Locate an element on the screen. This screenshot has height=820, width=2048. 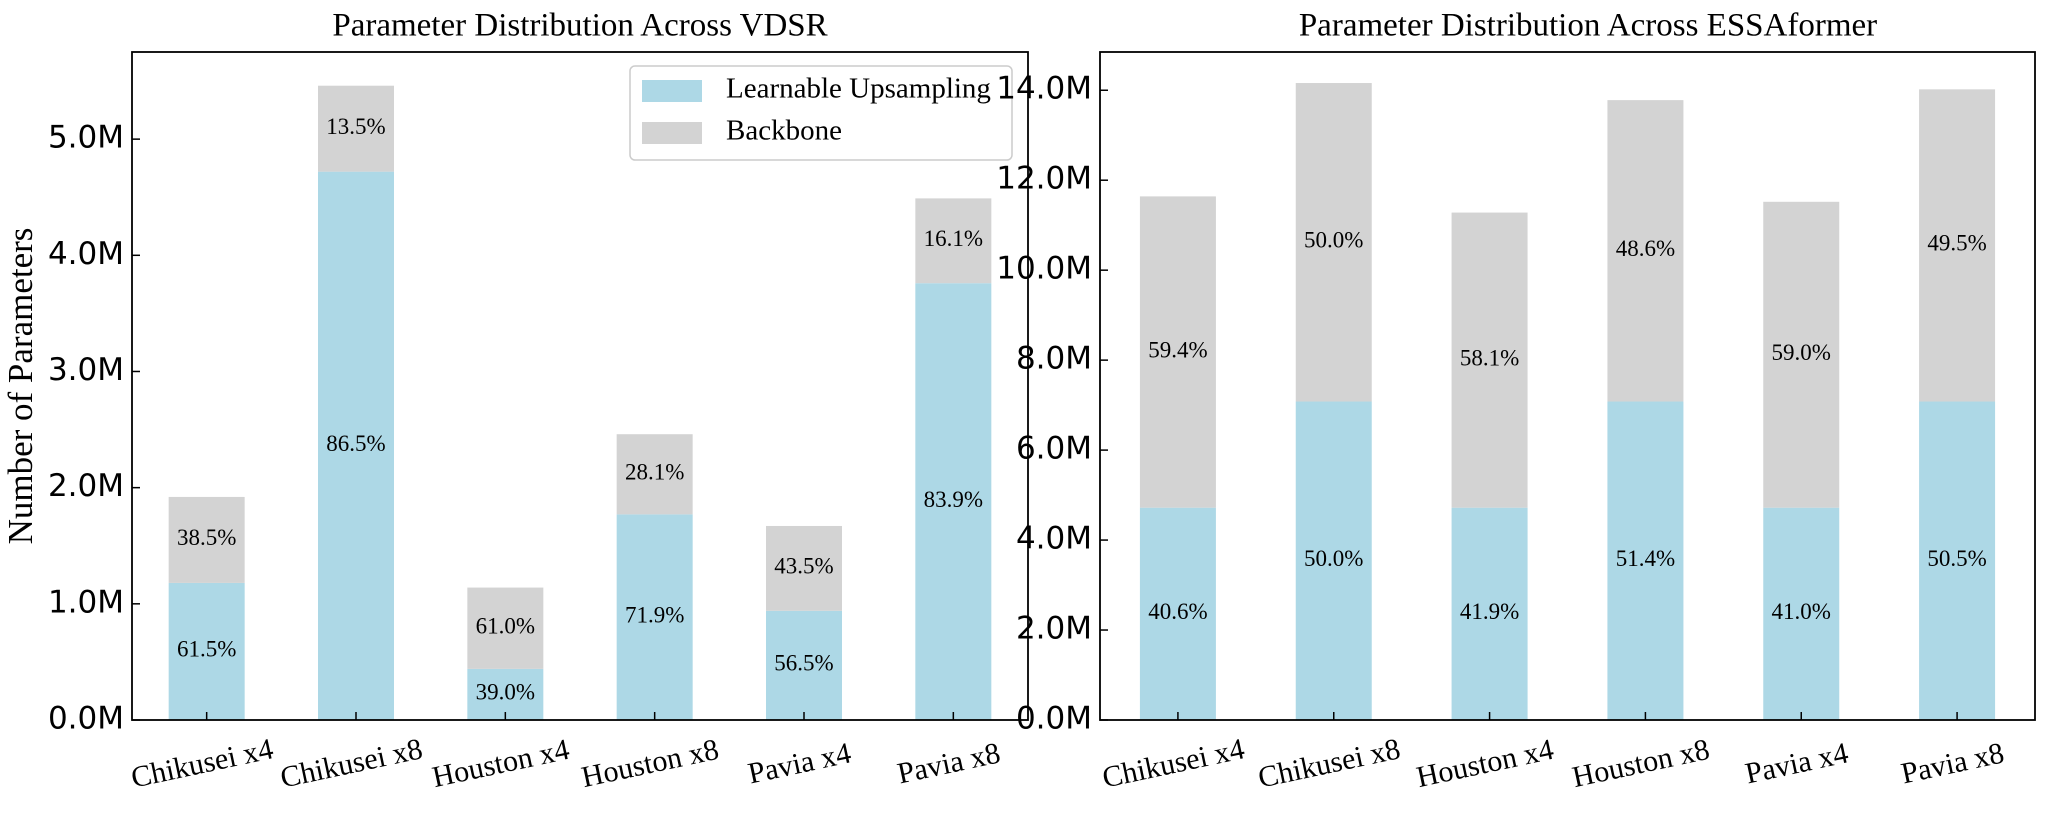
data-label: 38.5% is located at coordinates (206, 537).